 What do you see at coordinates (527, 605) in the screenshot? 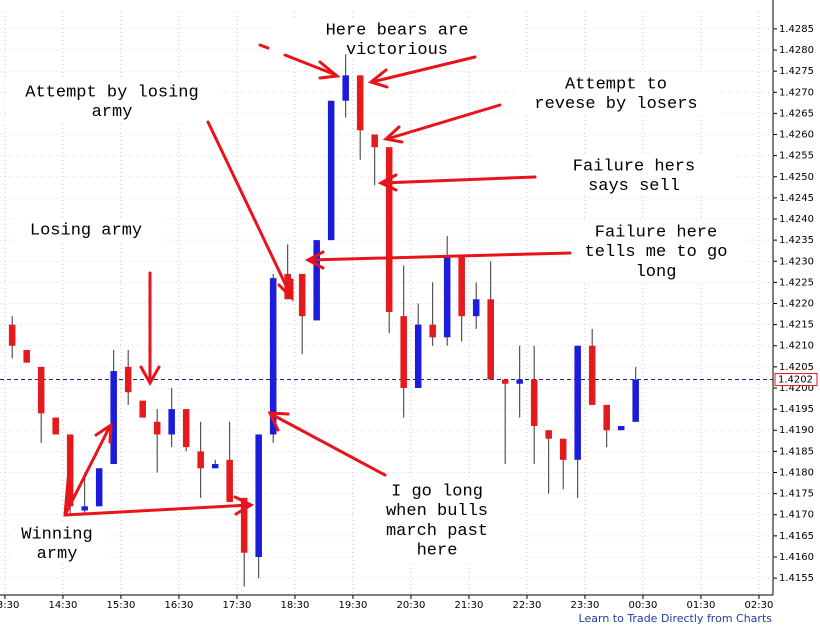
I see `x-tick-label: 22:30` at bounding box center [527, 605].